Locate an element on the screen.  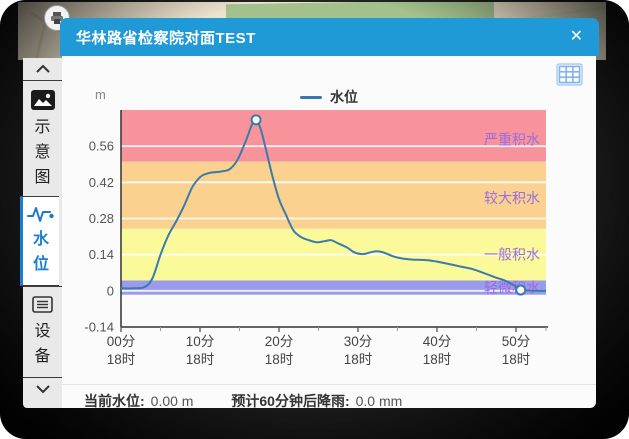
x-axis-tick-minute: 50分 is located at coordinates (516, 341).